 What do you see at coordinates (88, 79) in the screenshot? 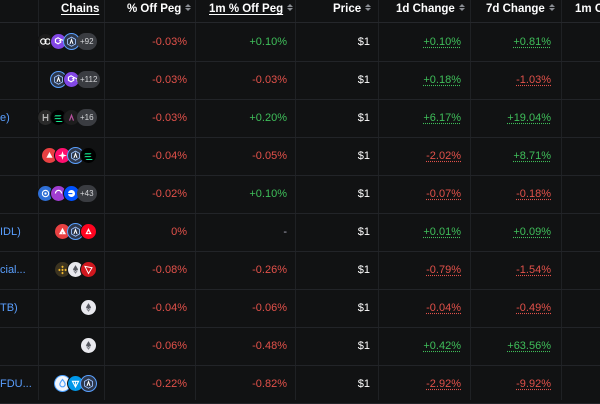
I see `more-chains-badge: +112` at bounding box center [88, 79].